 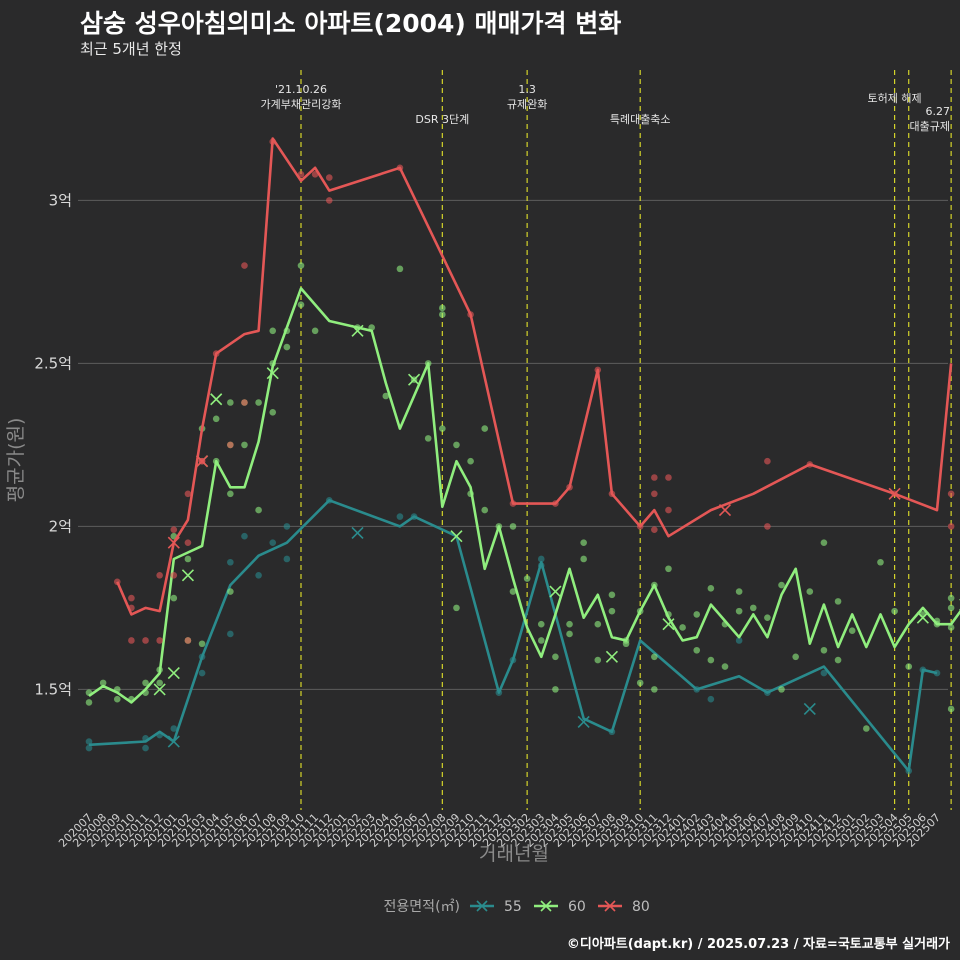 What do you see at coordinates (938, 111) in the screenshot?
I see `event-label: 6.27` at bounding box center [938, 111].